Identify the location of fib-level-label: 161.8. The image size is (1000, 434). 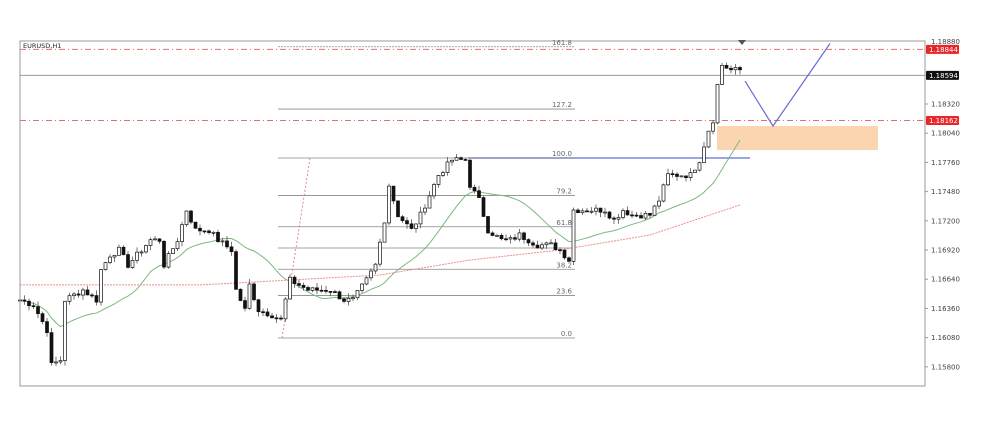
(562, 43).